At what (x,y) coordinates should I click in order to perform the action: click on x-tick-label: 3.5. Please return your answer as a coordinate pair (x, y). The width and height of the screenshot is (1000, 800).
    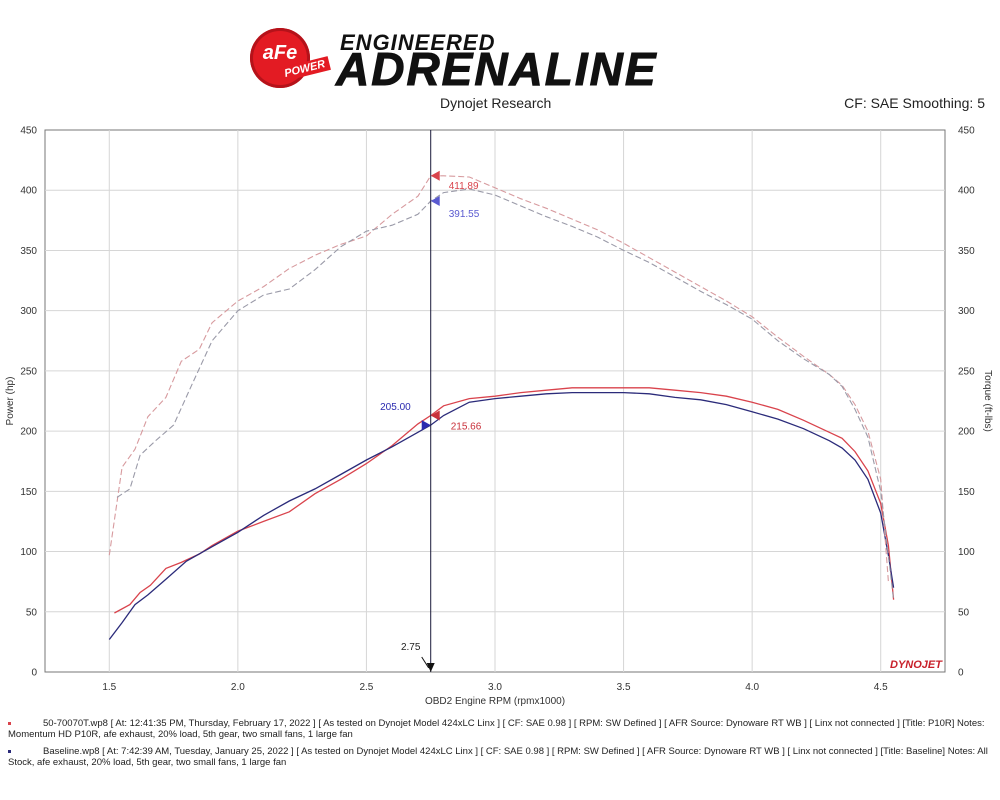
    Looking at the image, I should click on (624, 687).